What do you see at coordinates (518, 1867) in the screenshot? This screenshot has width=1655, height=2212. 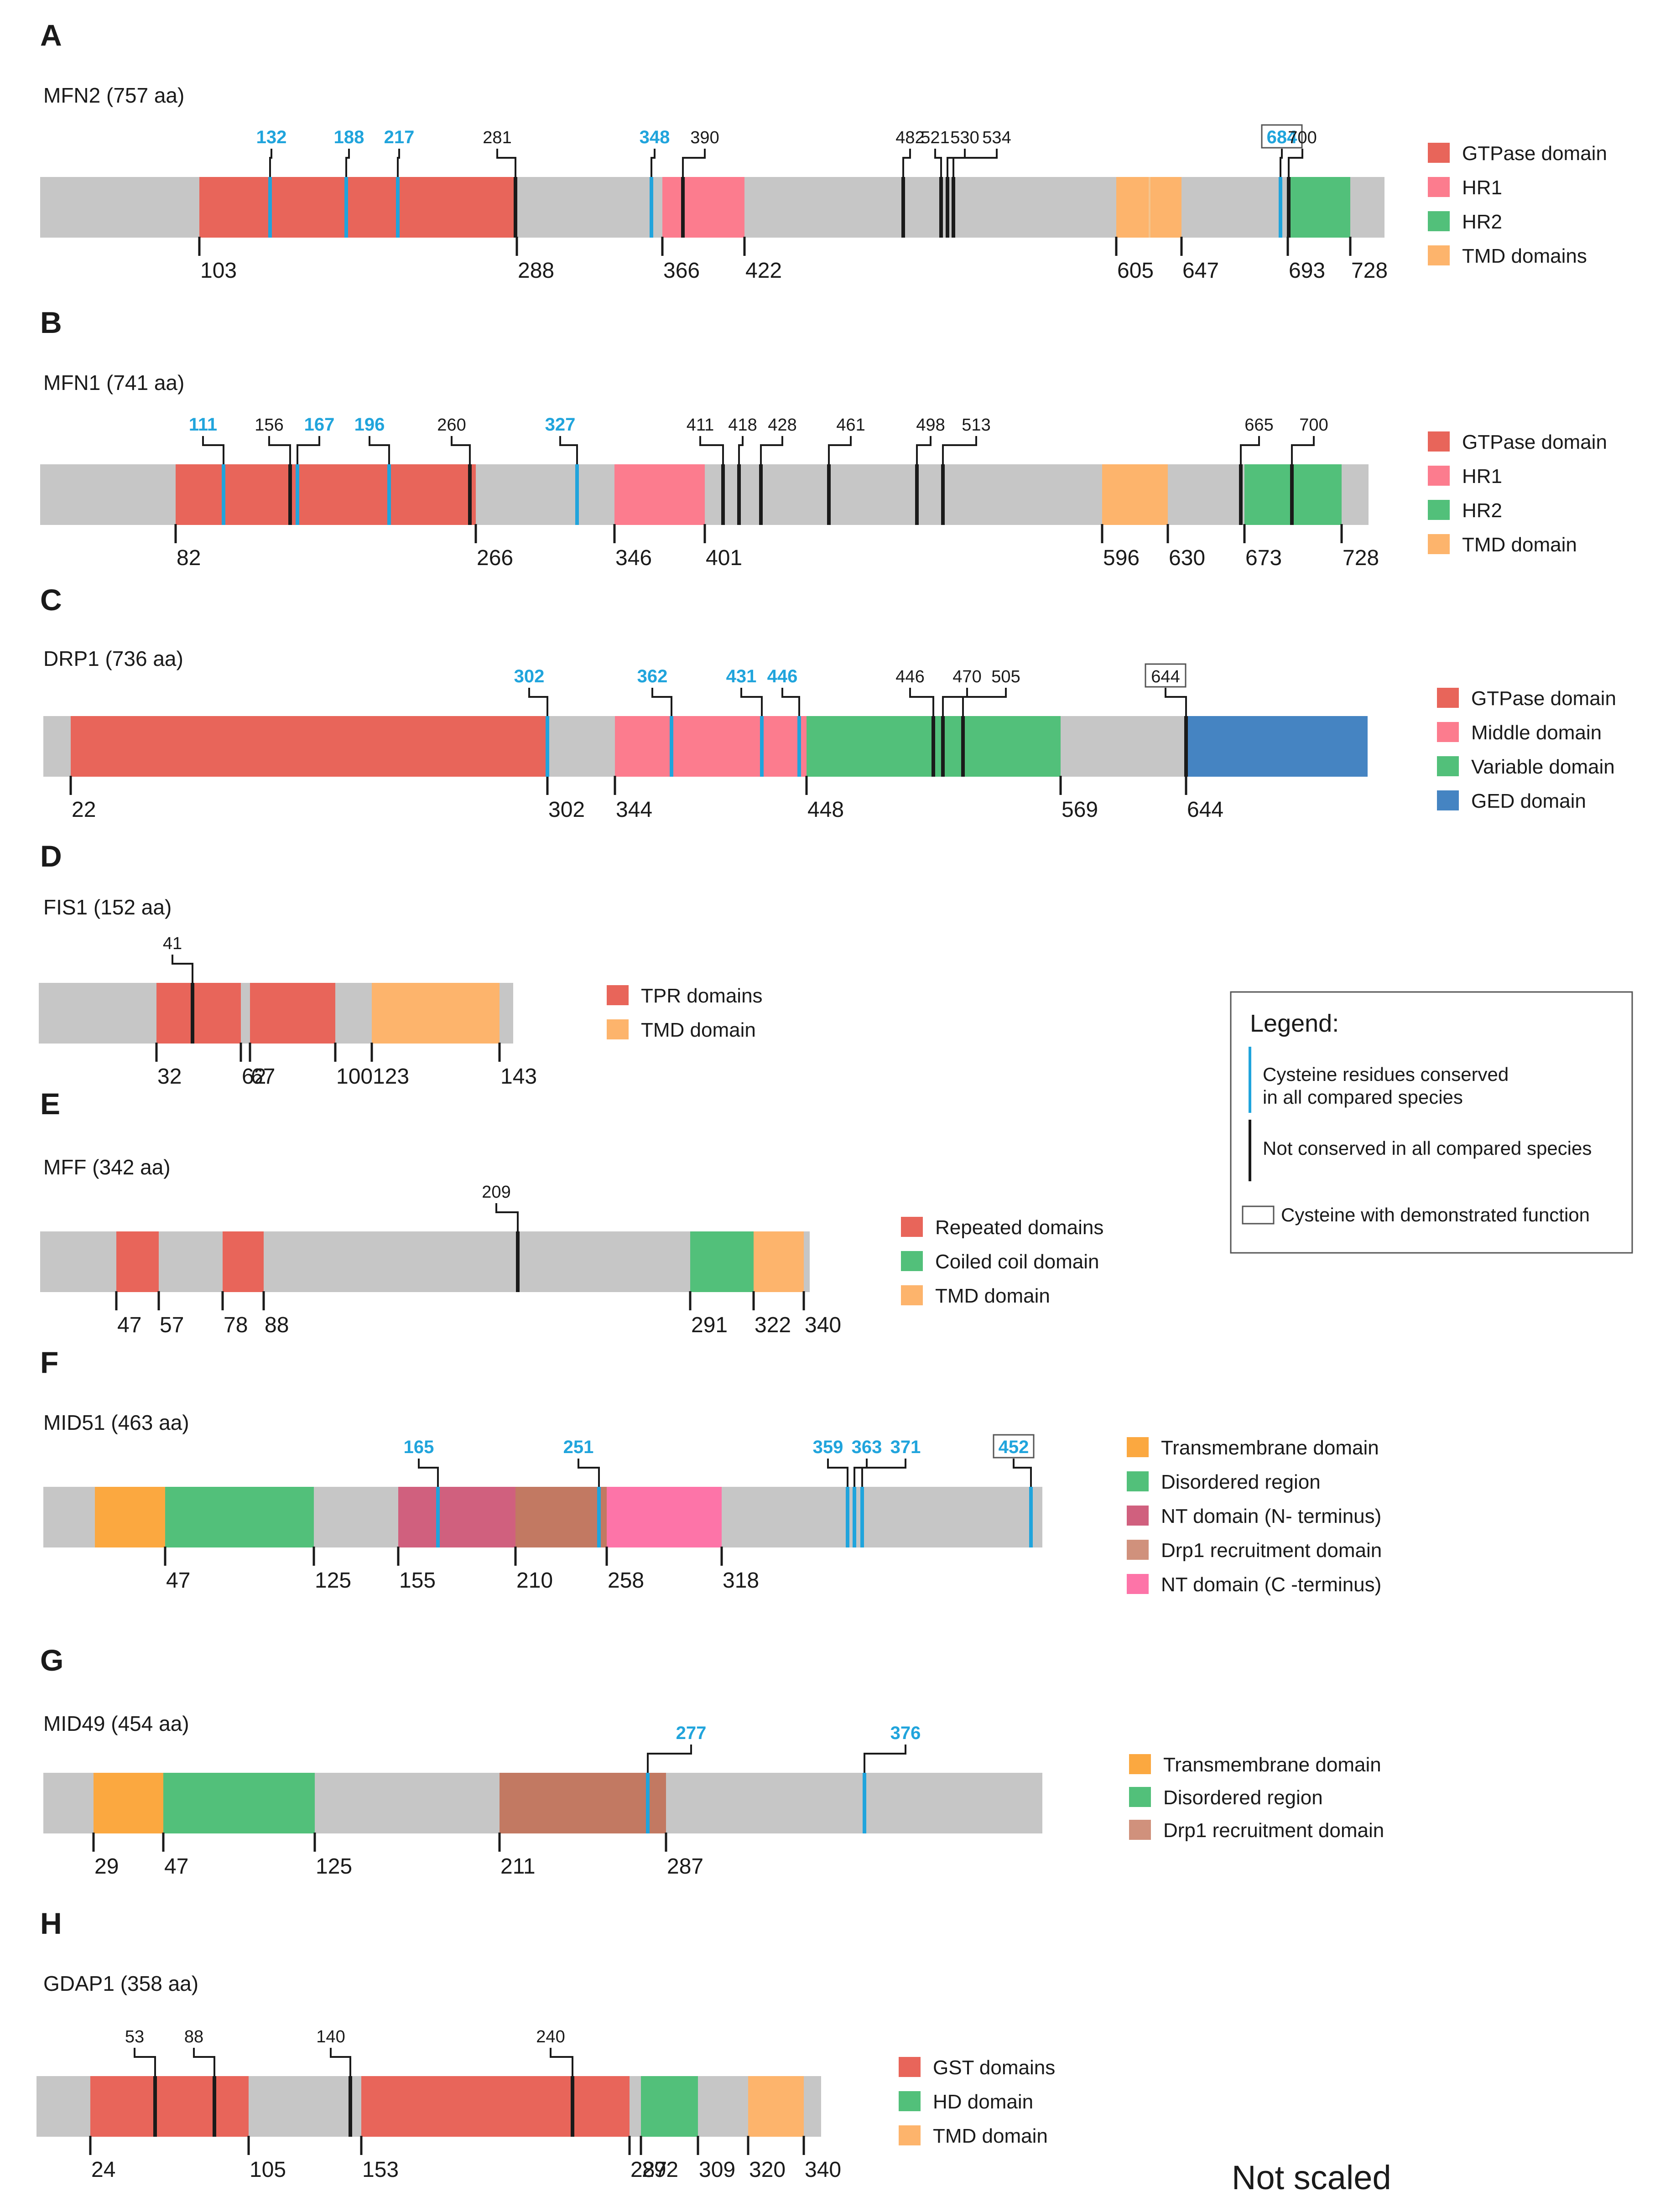 I see `boundary-label: 211` at bounding box center [518, 1867].